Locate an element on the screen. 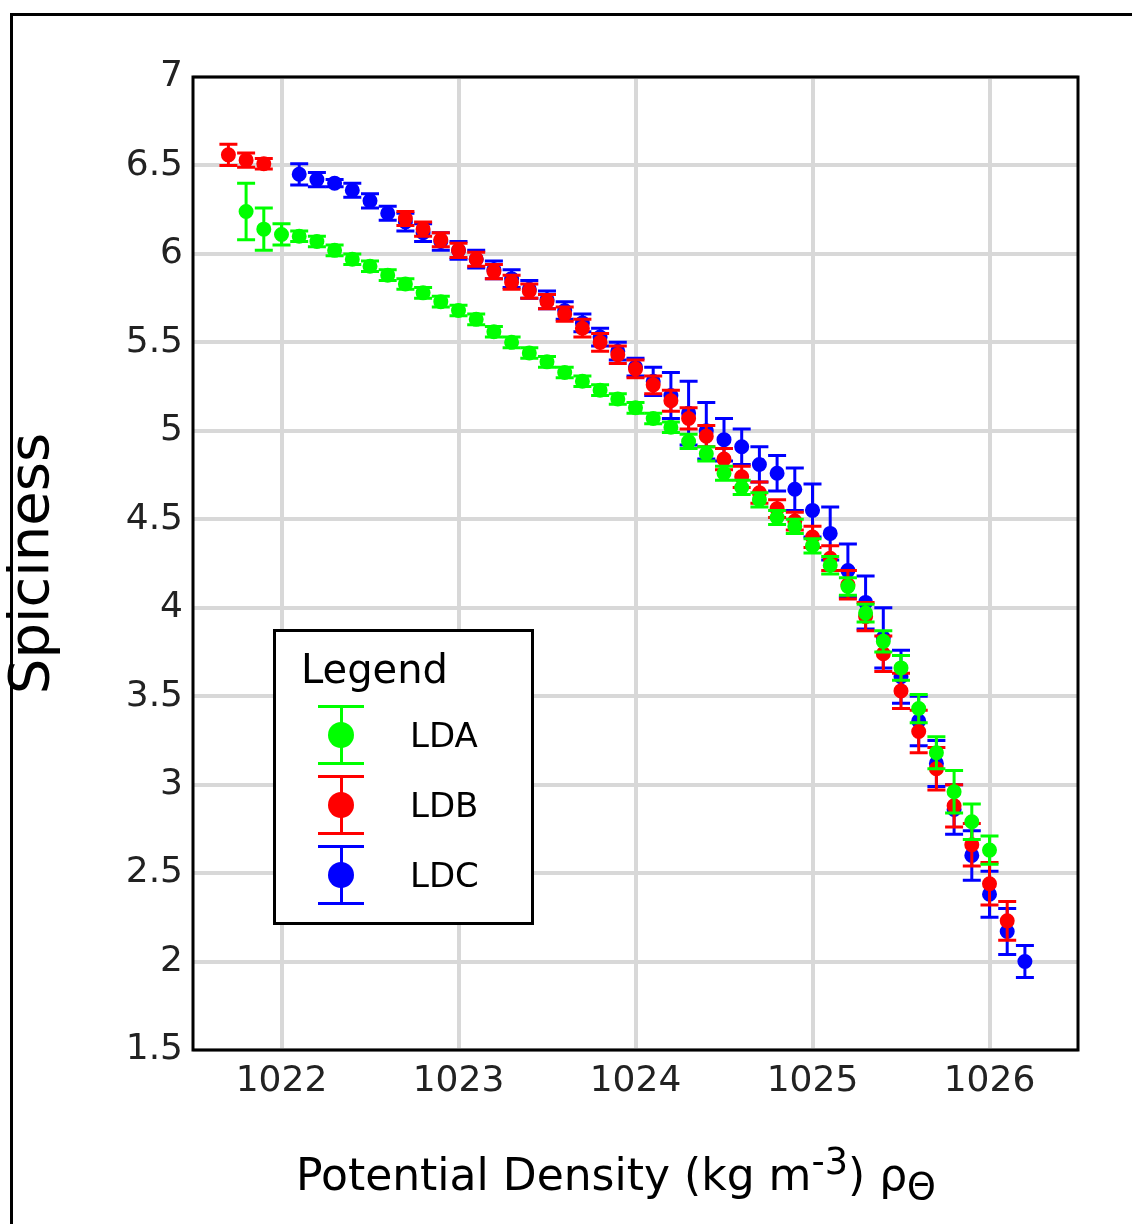  y-tick-label: 3.5 is located at coordinates (154, 693).